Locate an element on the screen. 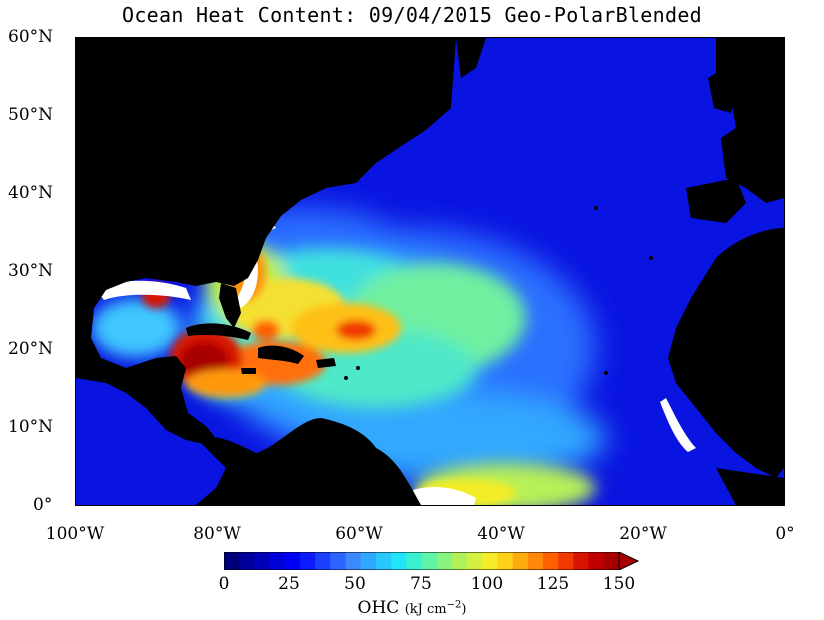  colorbar-tick-label: 75 is located at coordinates (421, 584).